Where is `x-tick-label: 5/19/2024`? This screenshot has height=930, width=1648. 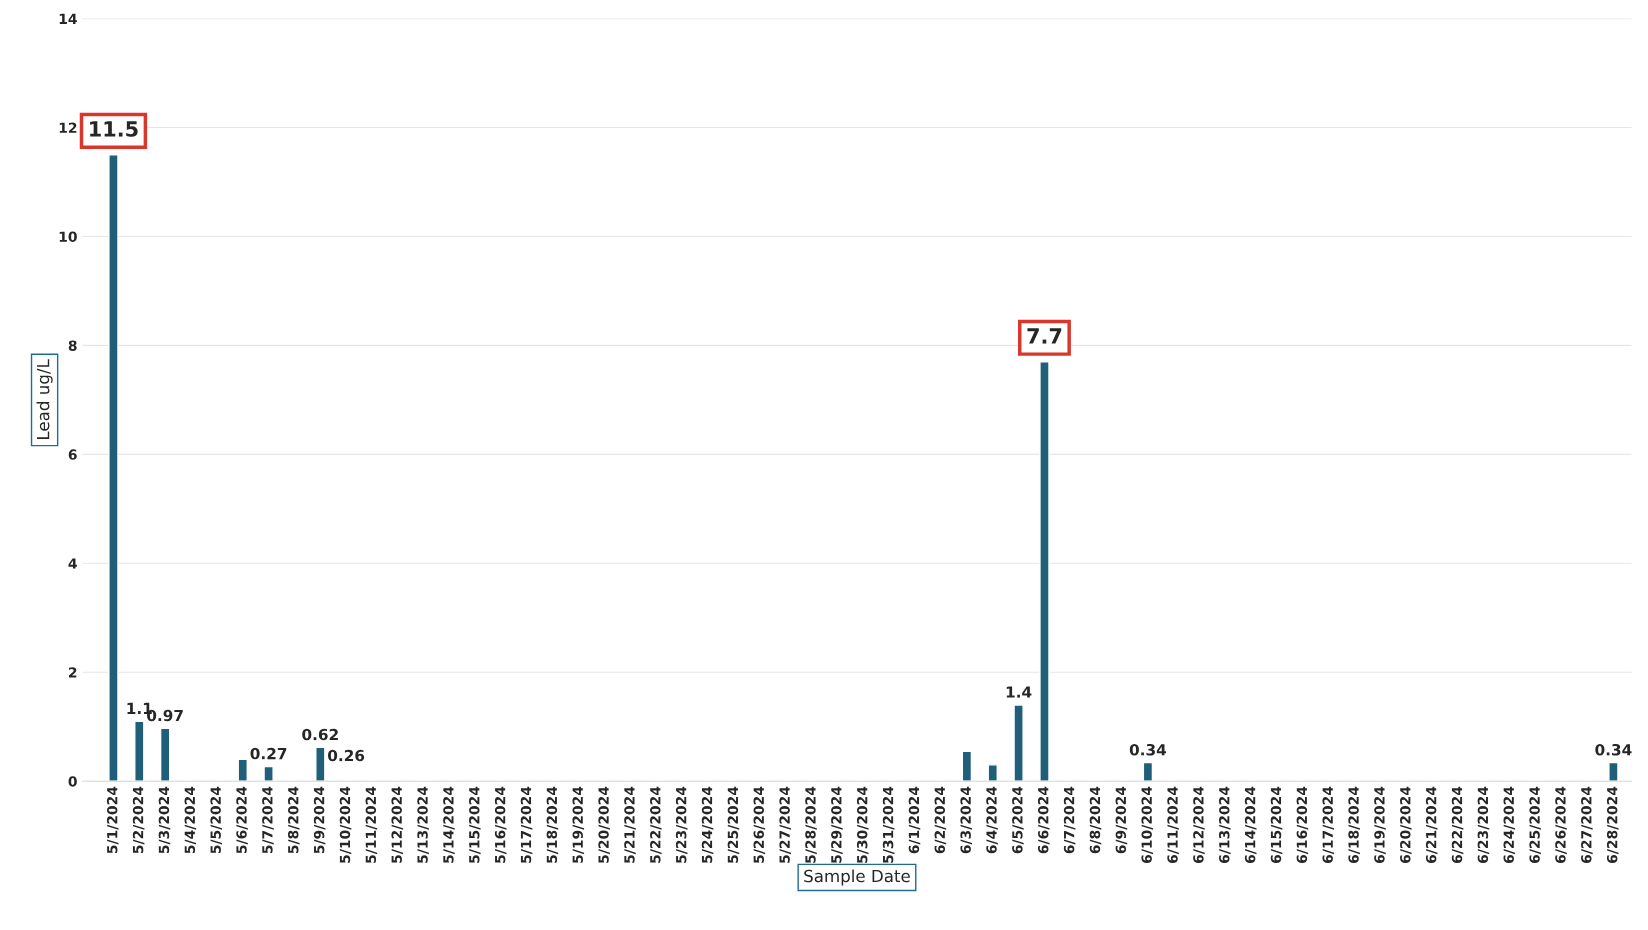
x-tick-label: 5/19/2024 is located at coordinates (578, 824).